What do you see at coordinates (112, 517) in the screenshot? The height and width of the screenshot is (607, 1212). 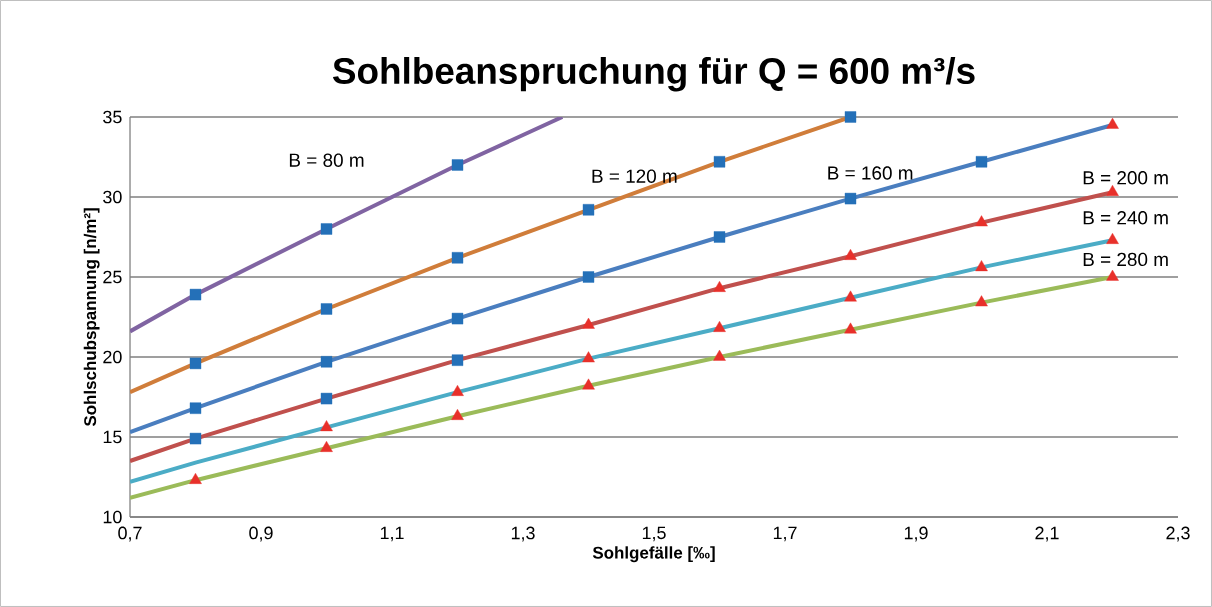 I see `y-tick-label: 10` at bounding box center [112, 517].